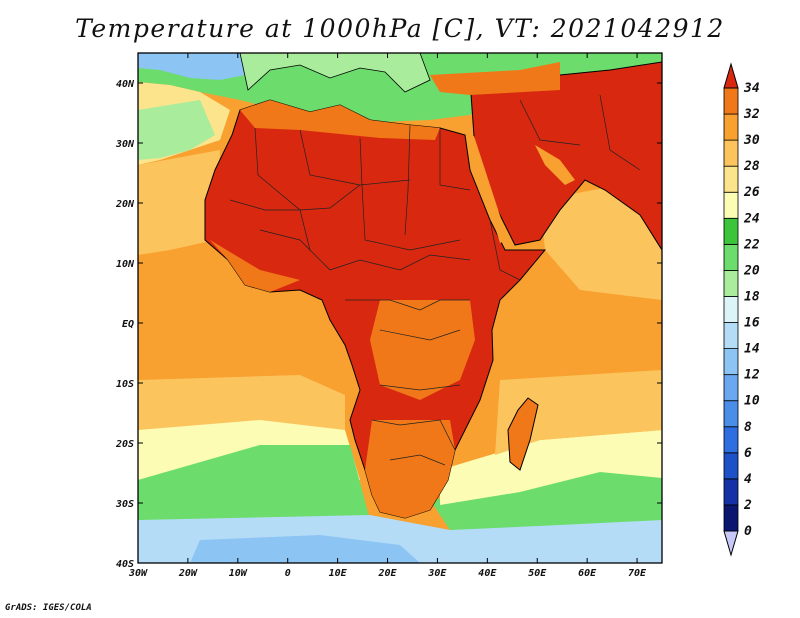 The width and height of the screenshot is (800, 618). Describe the element at coordinates (125, 564) in the screenshot. I see `lat-tick-label: 40S` at that location.